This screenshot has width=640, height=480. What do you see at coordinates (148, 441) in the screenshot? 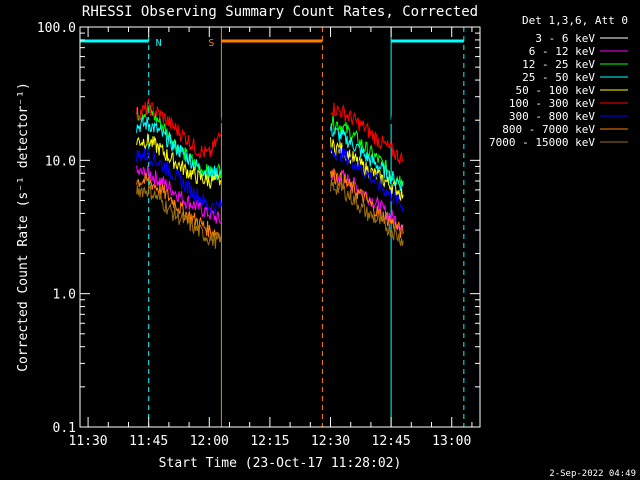
I see `x-tick-label: 11:45` at bounding box center [148, 441].